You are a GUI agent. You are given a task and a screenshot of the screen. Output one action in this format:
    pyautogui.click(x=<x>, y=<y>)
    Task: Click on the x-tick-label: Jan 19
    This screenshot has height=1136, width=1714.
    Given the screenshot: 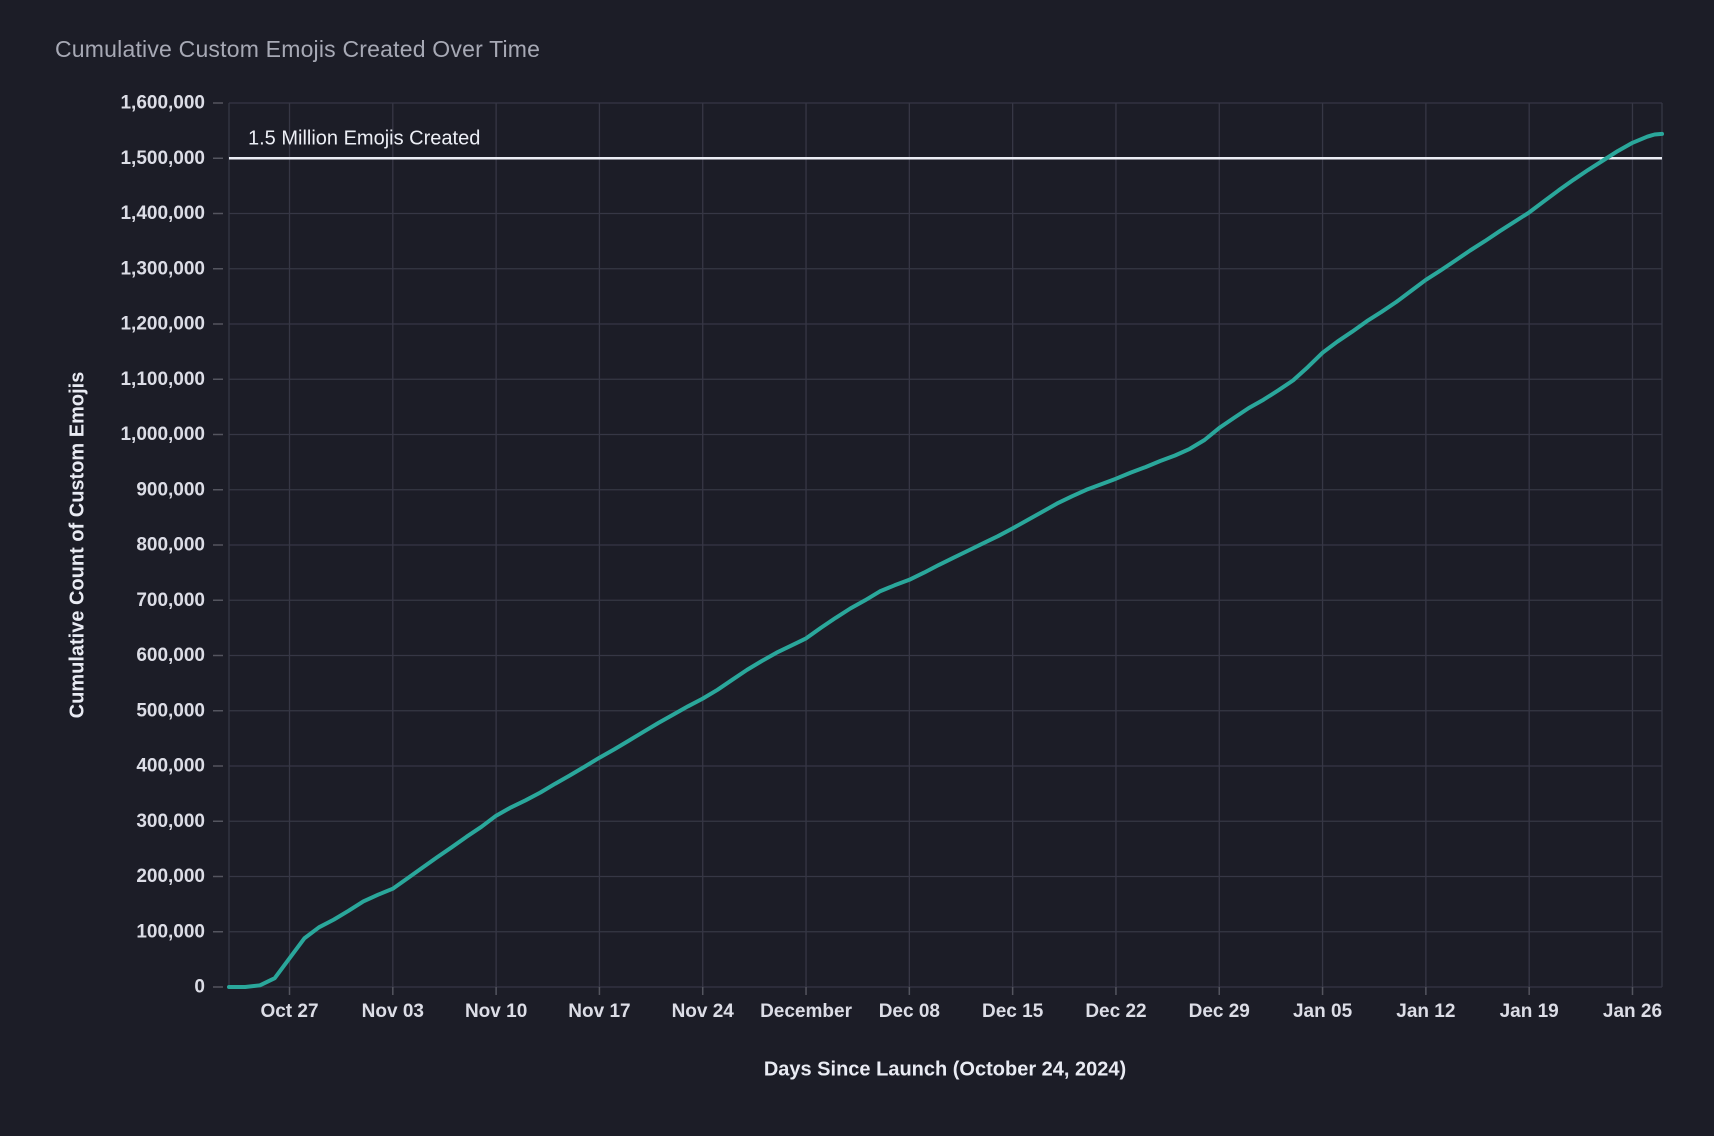 What is the action you would take?
    pyautogui.click(x=1529, y=1011)
    